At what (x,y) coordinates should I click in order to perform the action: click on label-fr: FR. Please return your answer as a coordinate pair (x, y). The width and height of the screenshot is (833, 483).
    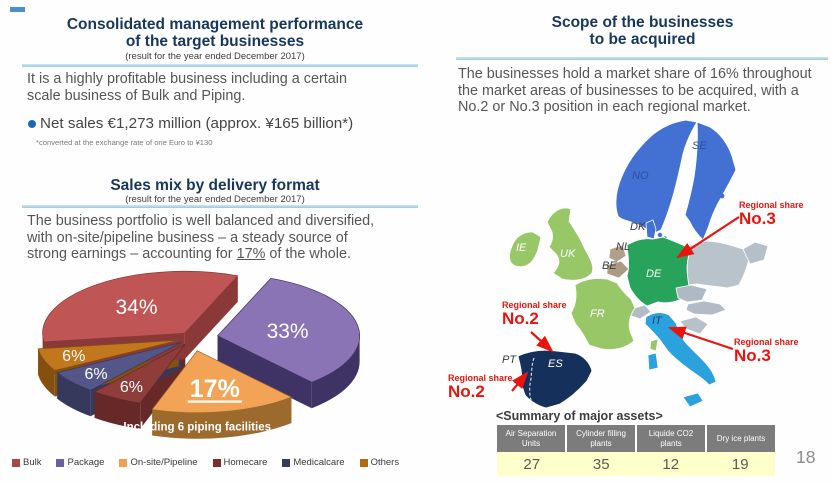
    Looking at the image, I should click on (597, 314).